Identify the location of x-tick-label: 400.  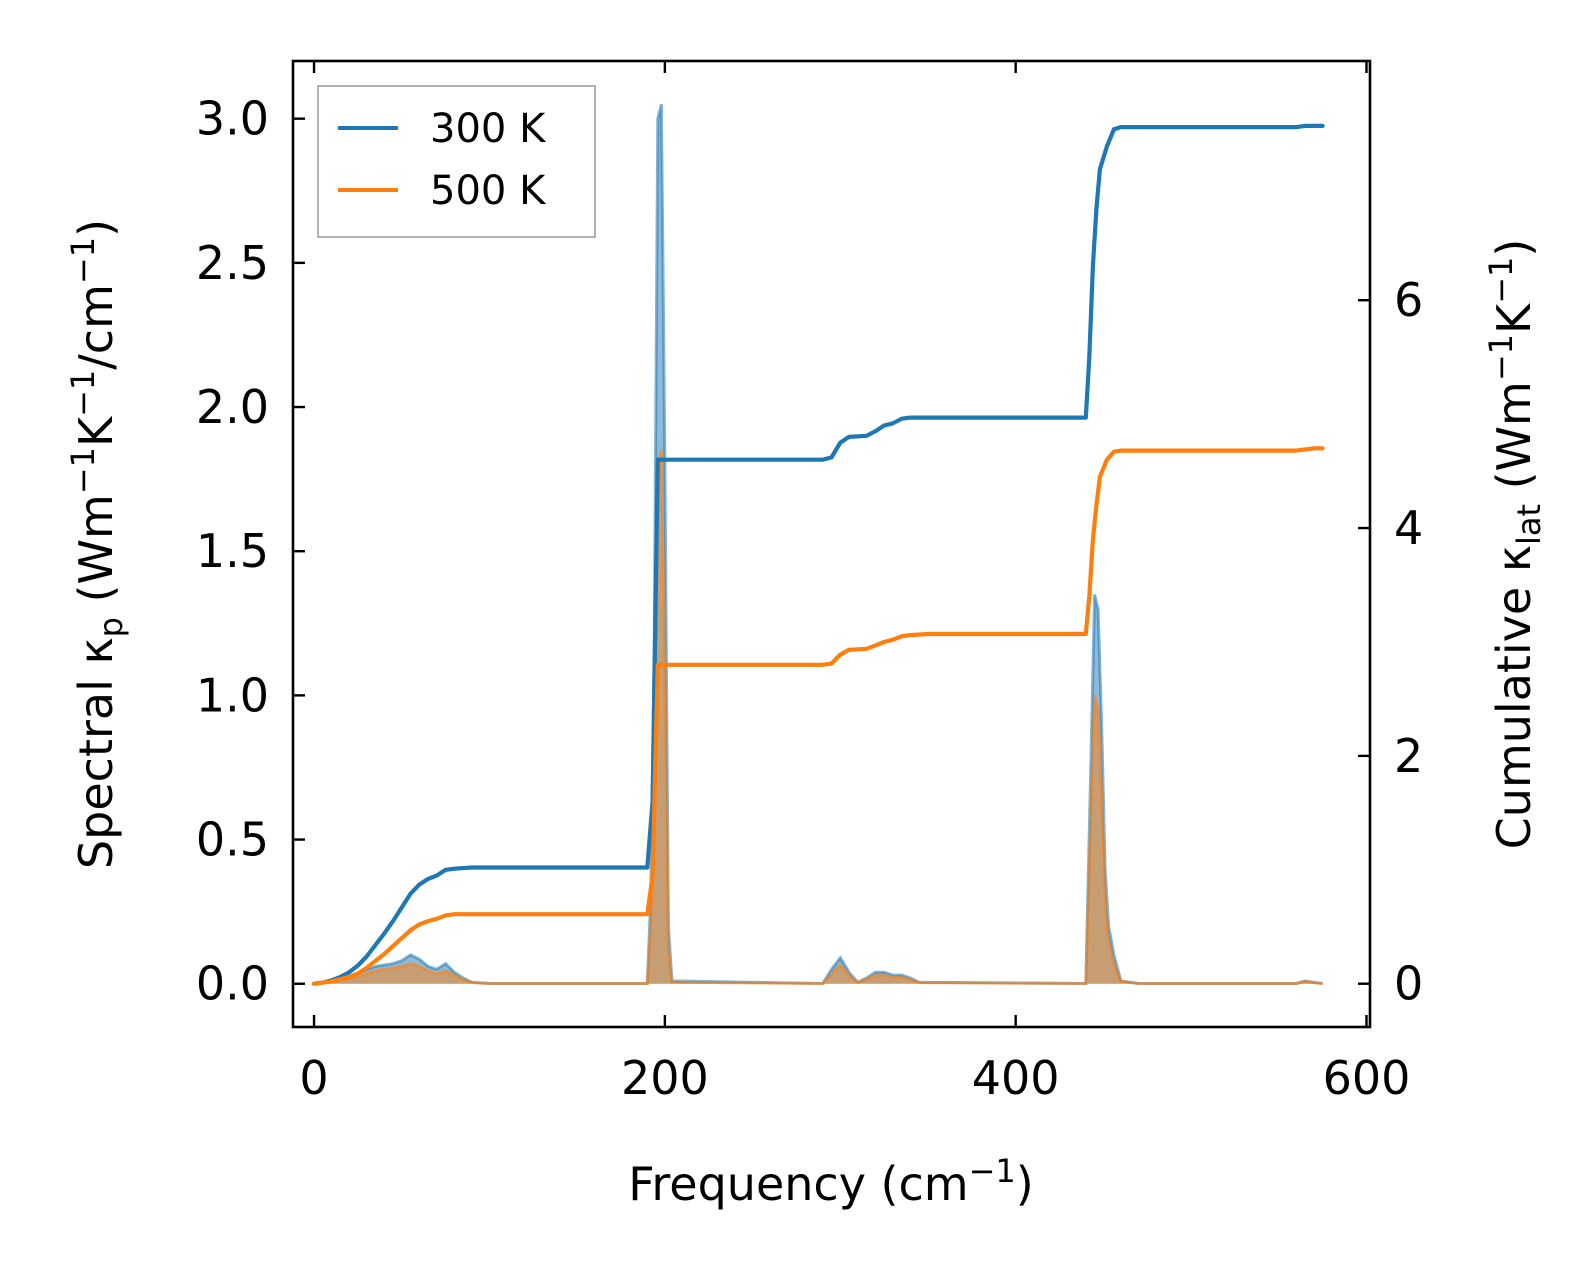
(1016, 1078).